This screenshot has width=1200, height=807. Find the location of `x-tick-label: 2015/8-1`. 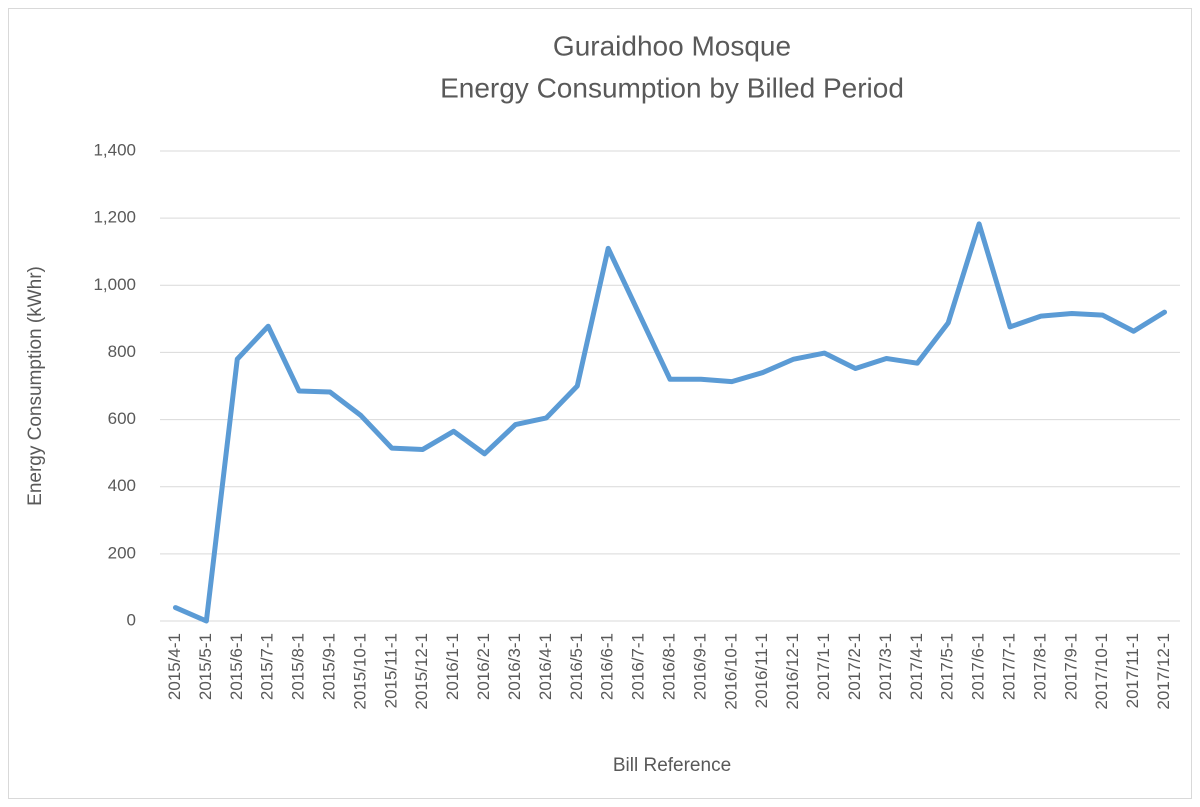

x-tick-label: 2015/8-1 is located at coordinates (298, 666).